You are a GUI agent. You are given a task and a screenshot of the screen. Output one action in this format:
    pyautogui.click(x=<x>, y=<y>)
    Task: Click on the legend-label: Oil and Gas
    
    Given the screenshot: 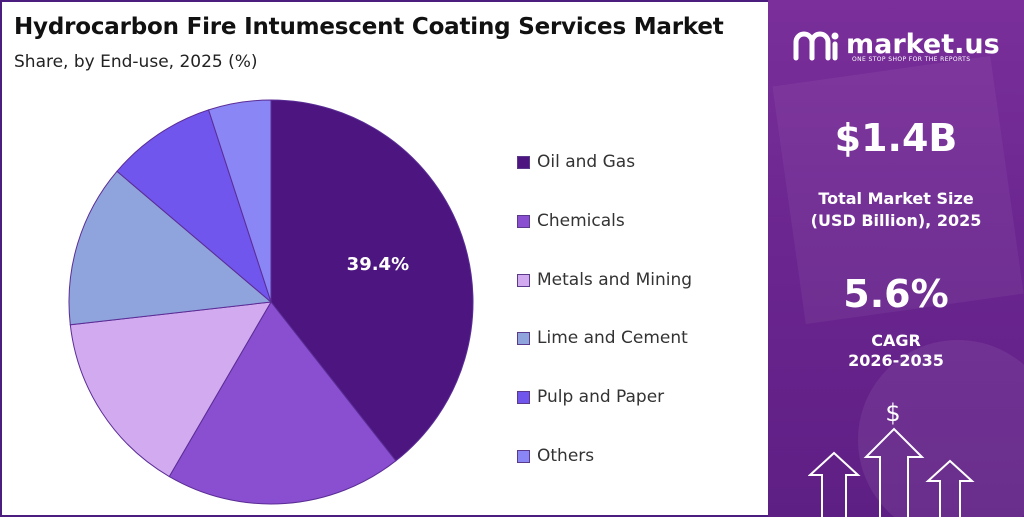 What is the action you would take?
    pyautogui.click(x=586, y=162)
    